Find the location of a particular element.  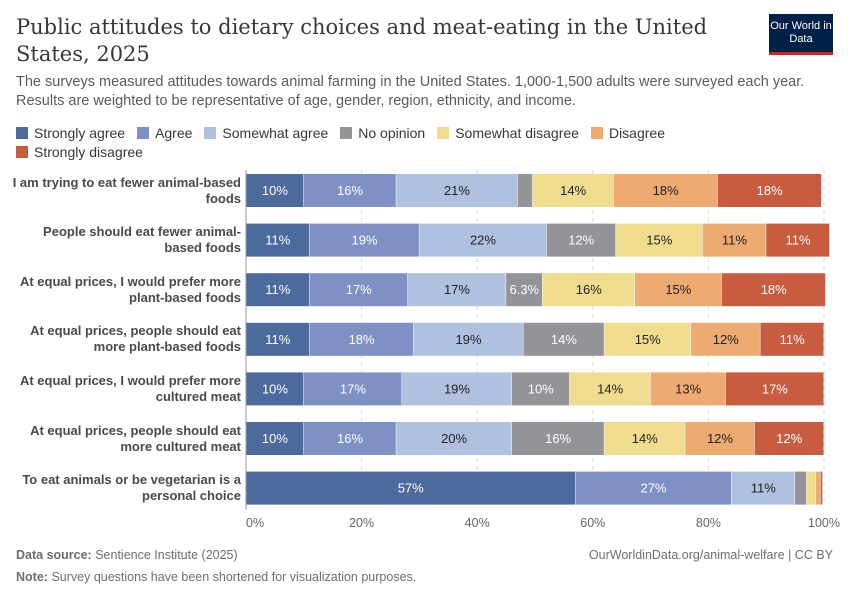

legend-item: Disagree is located at coordinates (627, 132).